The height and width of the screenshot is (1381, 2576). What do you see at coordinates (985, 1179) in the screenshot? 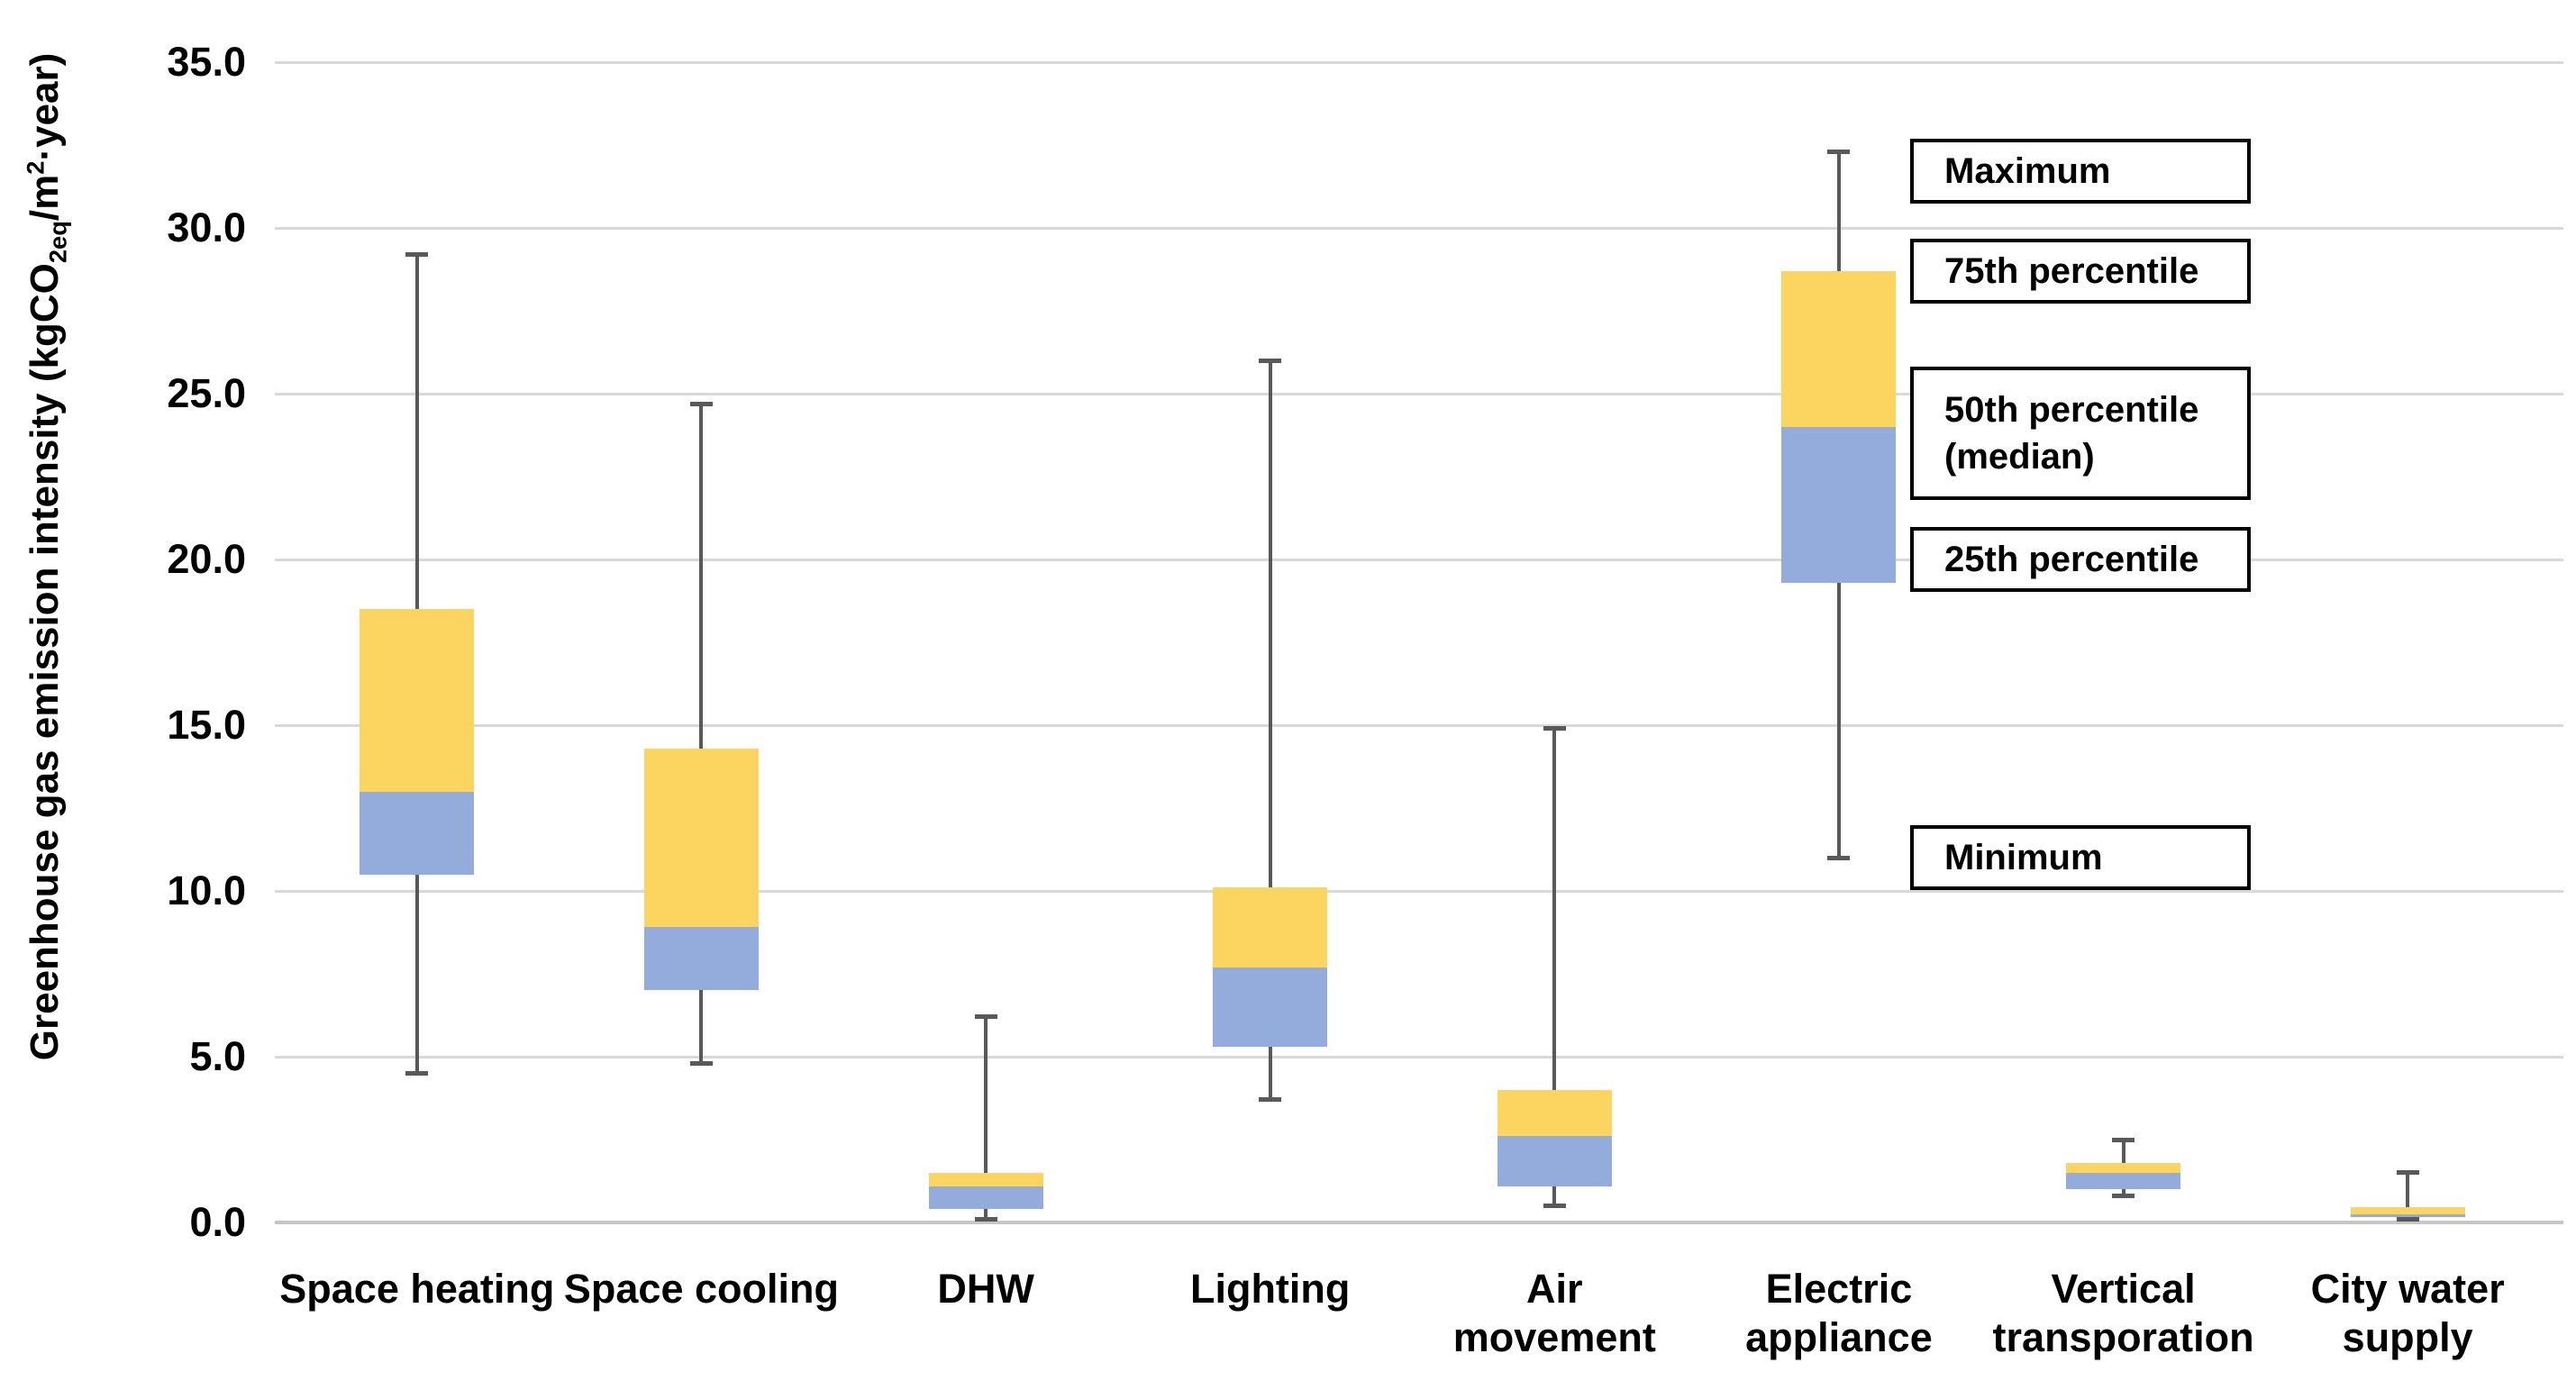
I see `box-upper-quartile-dhw` at bounding box center [985, 1179].